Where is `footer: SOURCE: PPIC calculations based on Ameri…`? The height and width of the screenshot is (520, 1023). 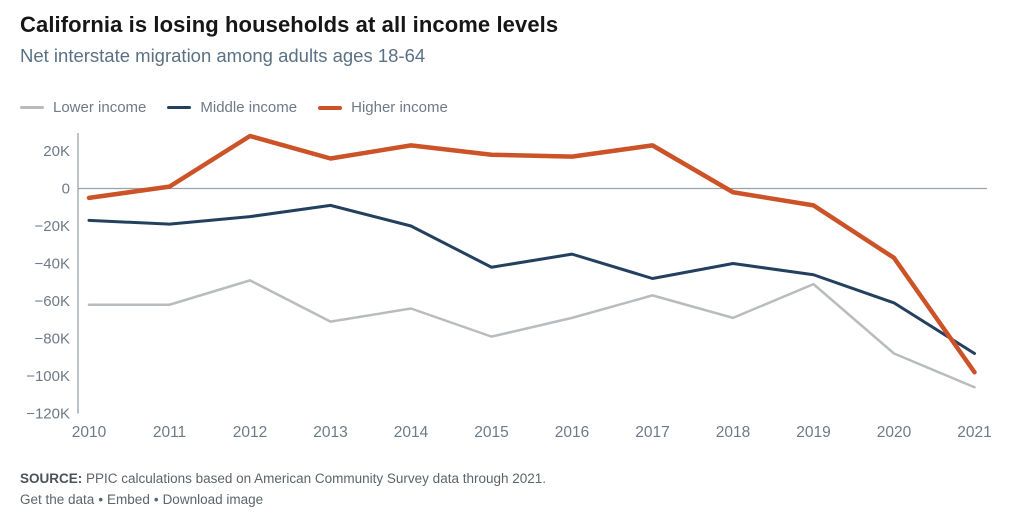
footer: SOURCE: PPIC calculations based on Ameri… is located at coordinates (283, 489).